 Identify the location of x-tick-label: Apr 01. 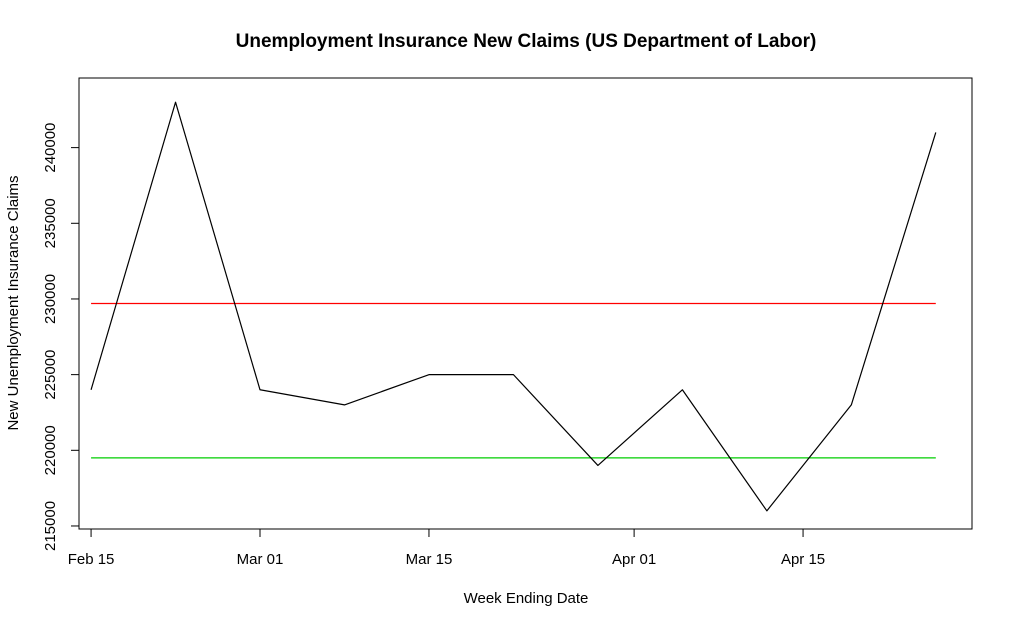
(634, 559).